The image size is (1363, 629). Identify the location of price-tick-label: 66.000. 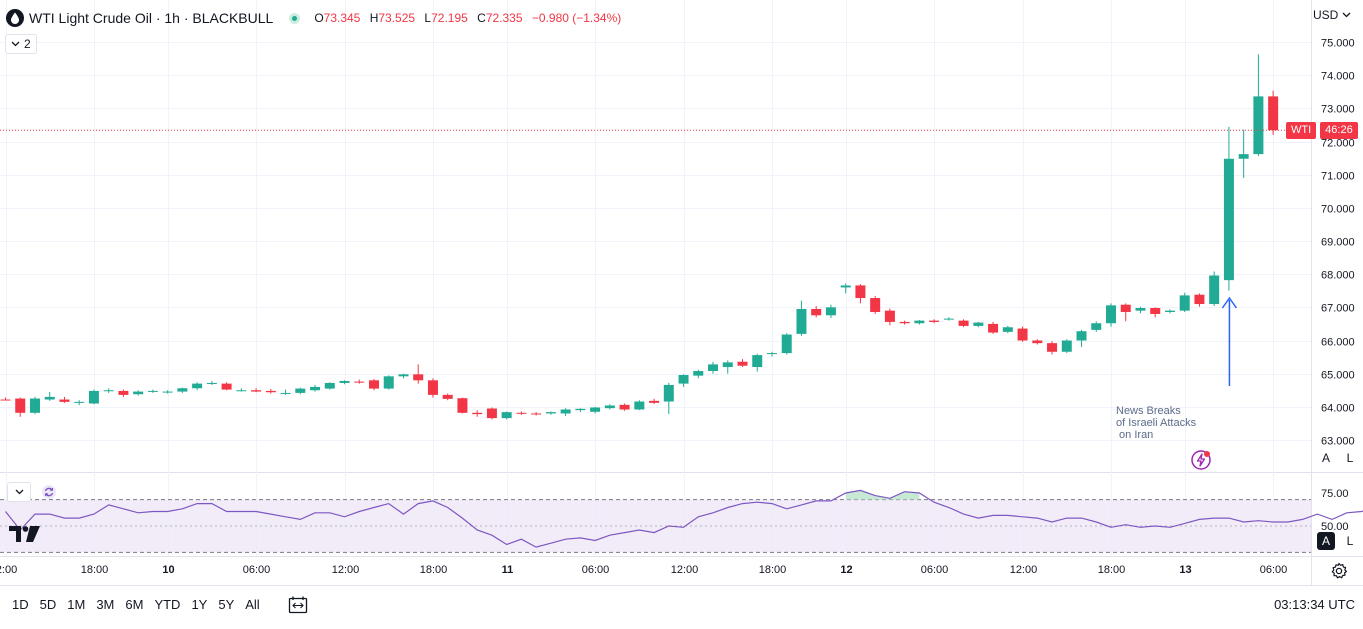
(1338, 343).